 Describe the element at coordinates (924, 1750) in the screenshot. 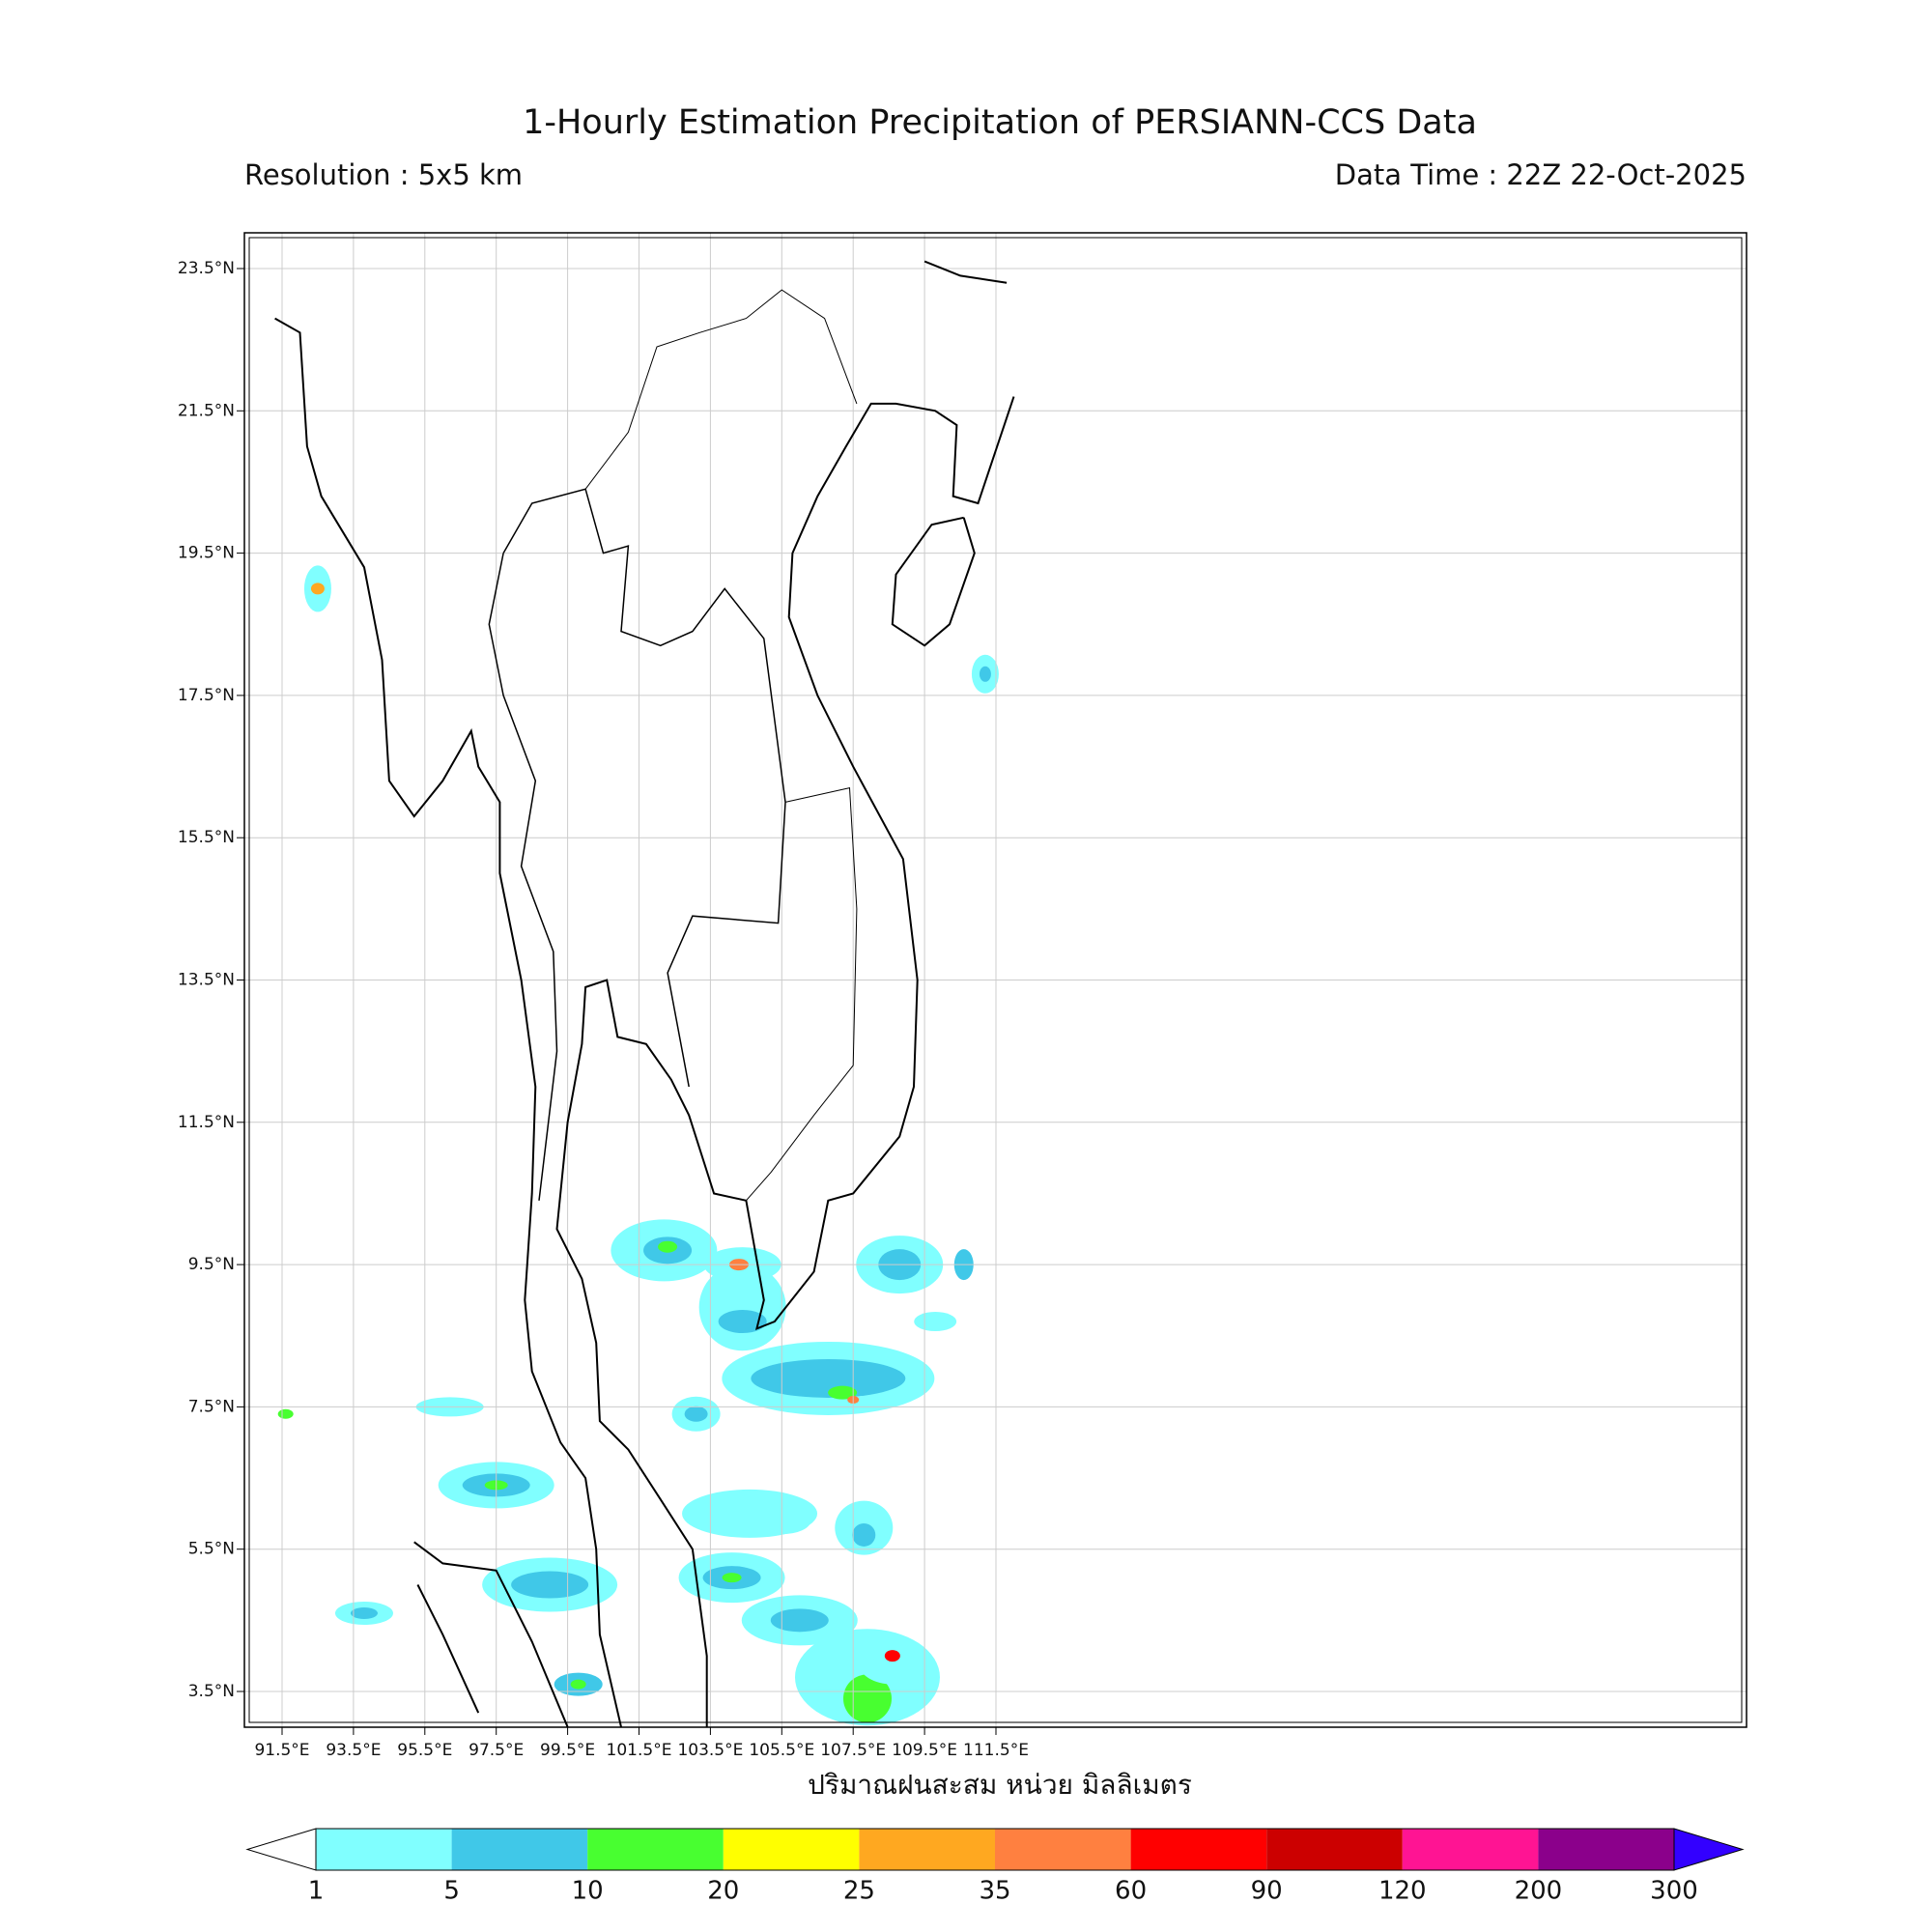

I see `lon-tick-label: 109.5°E` at that location.